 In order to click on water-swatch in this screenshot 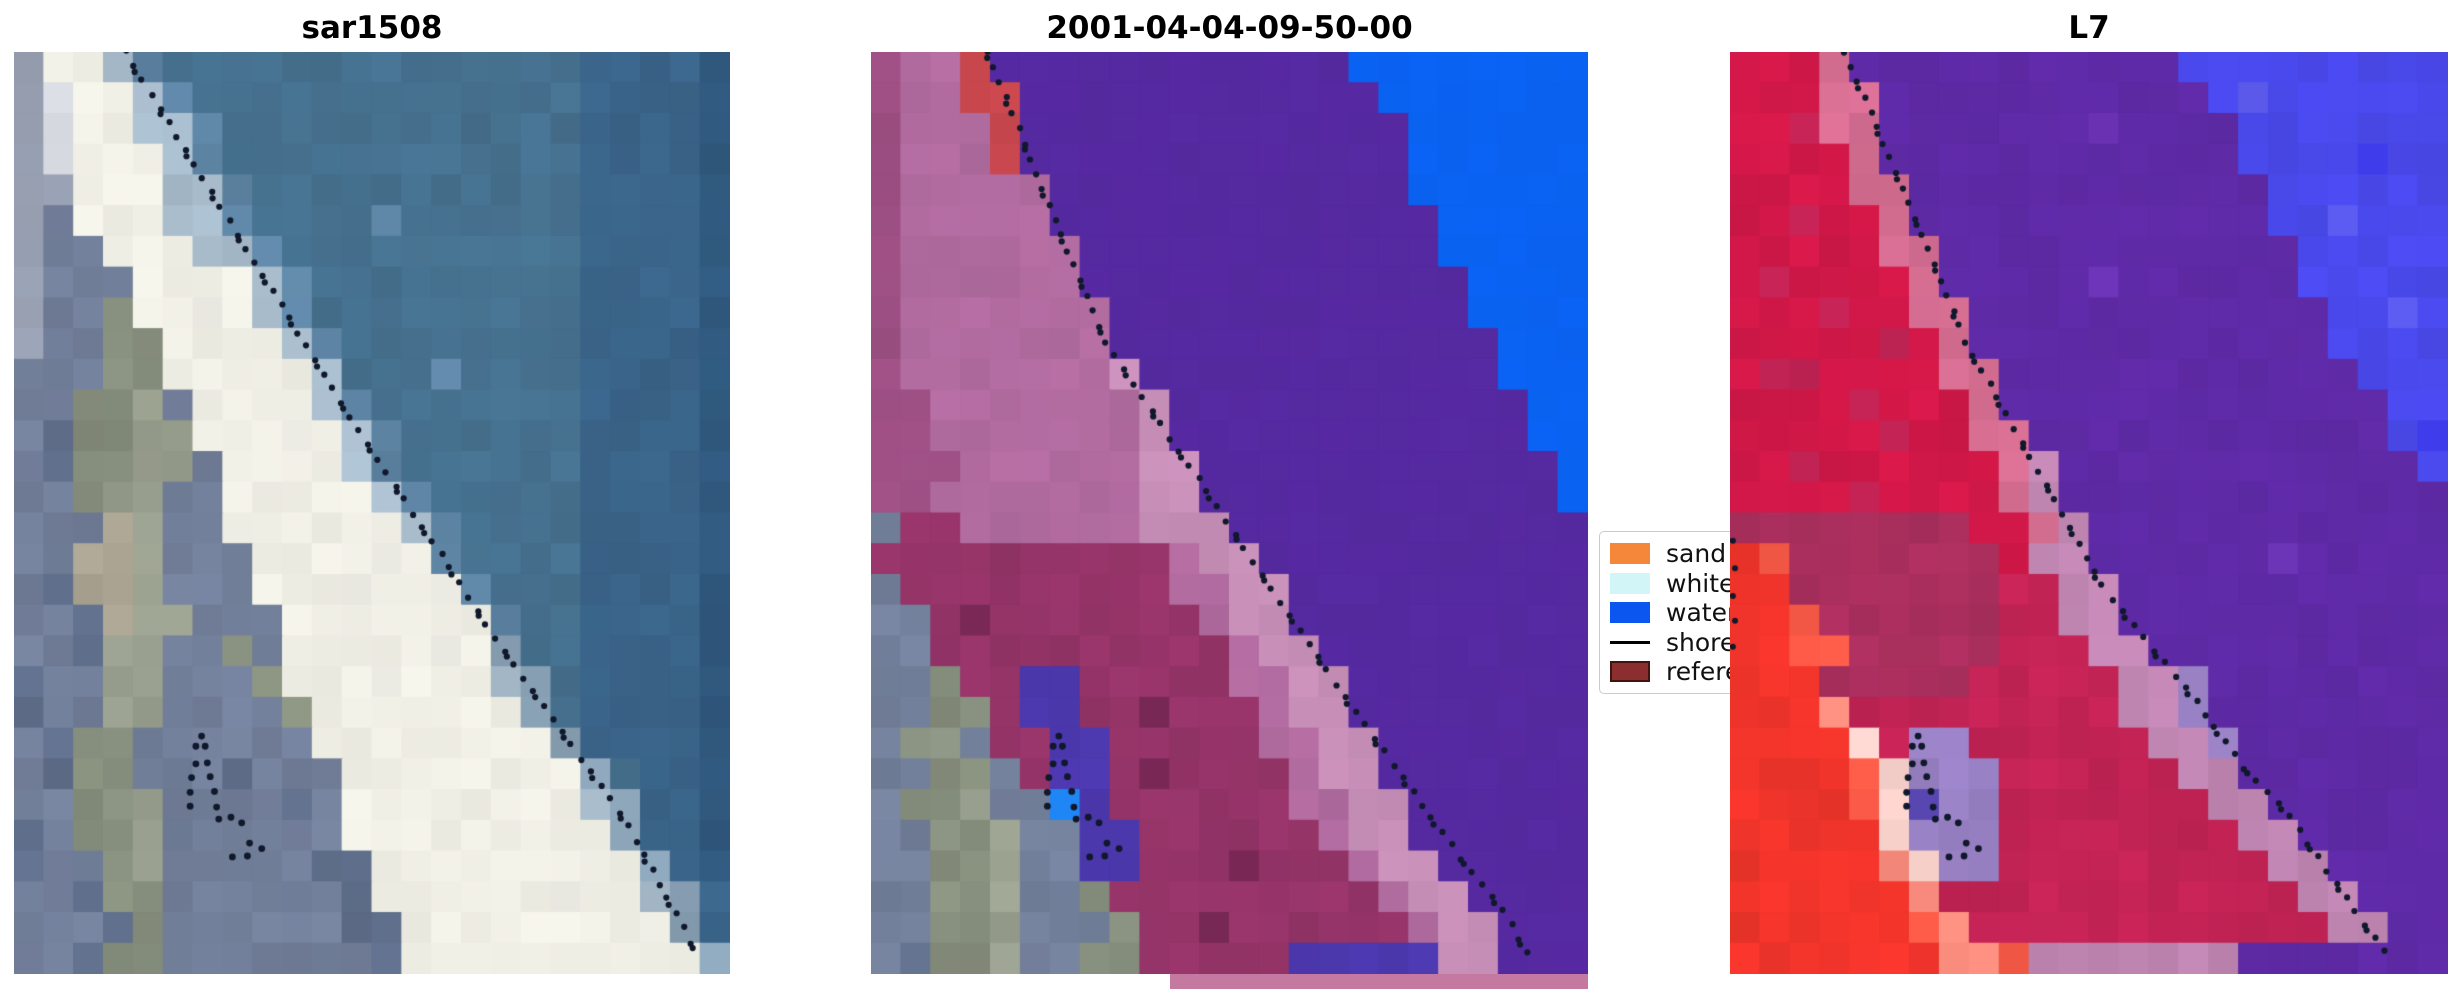, I will do `click(1630, 613)`.